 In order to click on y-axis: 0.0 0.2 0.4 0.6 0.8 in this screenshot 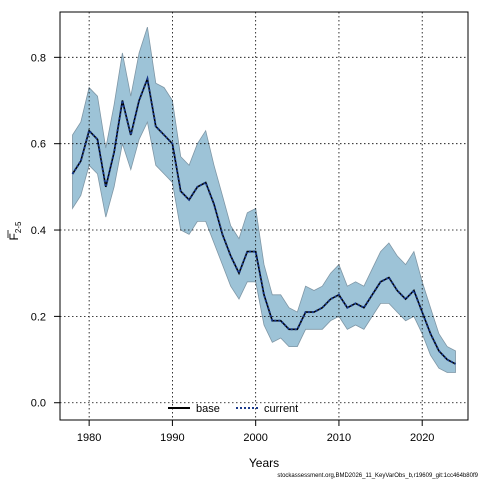, I will do `click(45, 231)`.